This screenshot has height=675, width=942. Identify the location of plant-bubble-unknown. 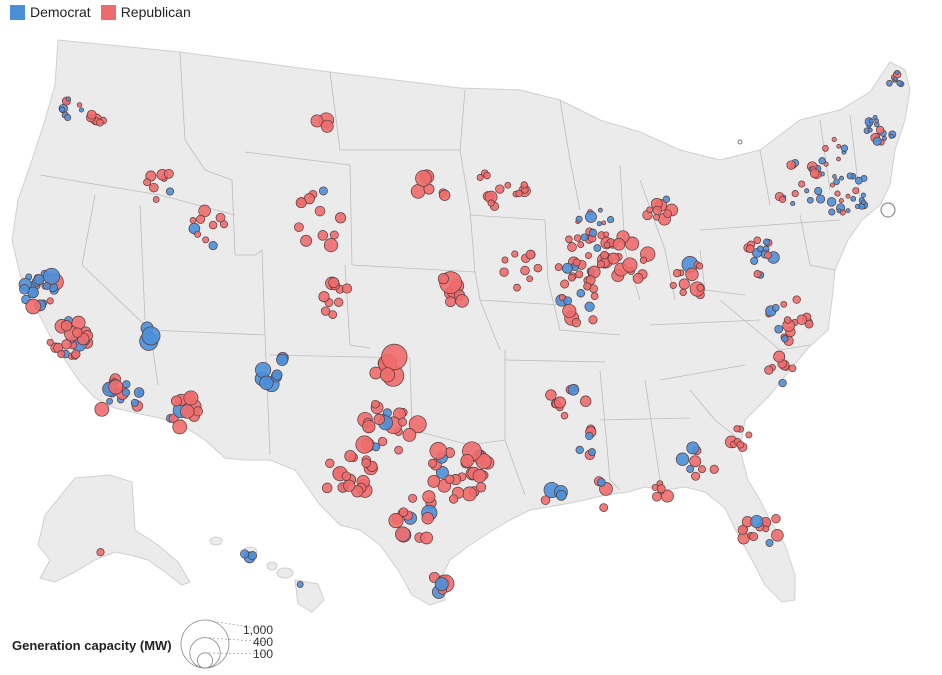
(888, 210).